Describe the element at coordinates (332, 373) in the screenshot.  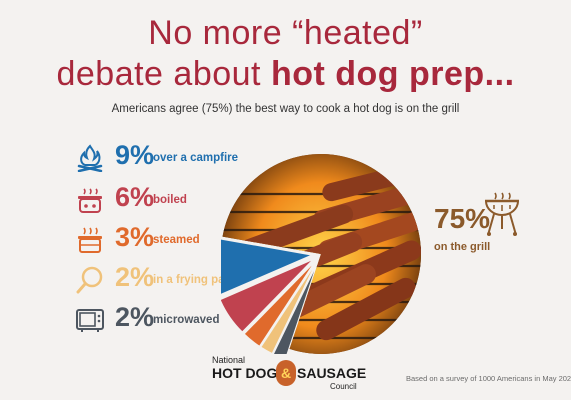
I see `logo-sausage: SAUSAGE` at that location.